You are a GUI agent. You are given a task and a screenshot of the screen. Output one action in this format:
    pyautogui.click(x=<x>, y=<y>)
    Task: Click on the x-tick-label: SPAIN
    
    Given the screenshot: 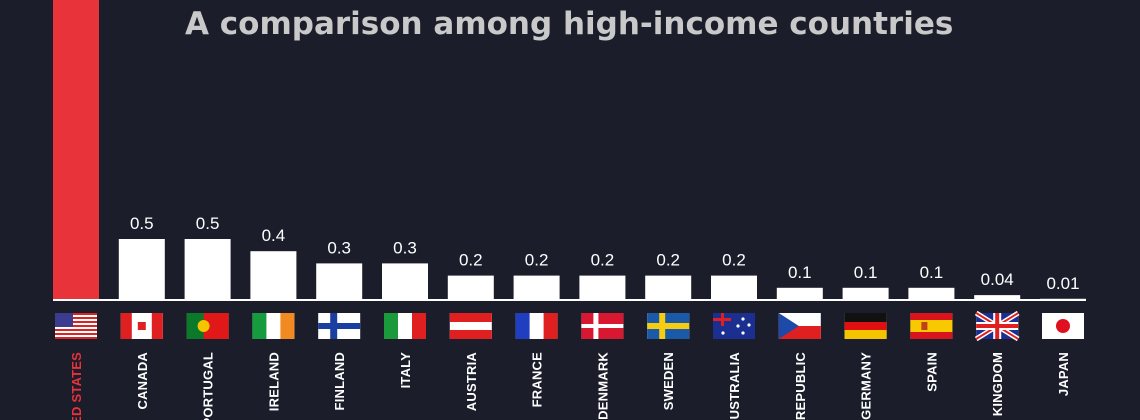 What is the action you would take?
    pyautogui.click(x=931, y=372)
    